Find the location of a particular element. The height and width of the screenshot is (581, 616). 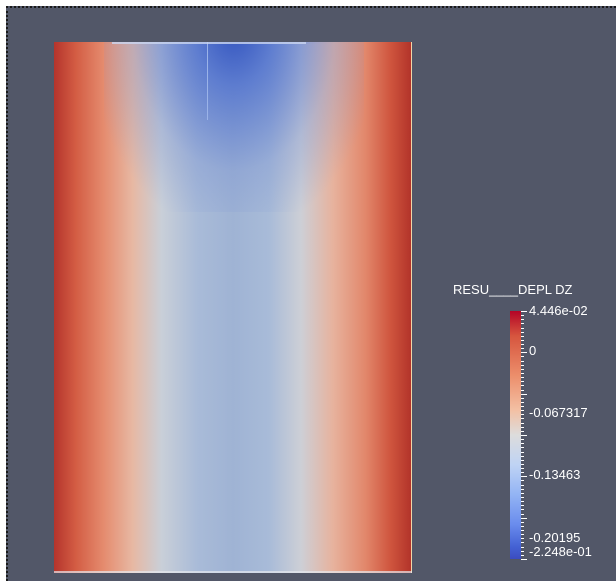

mesh-bottom-edge is located at coordinates (233, 572).